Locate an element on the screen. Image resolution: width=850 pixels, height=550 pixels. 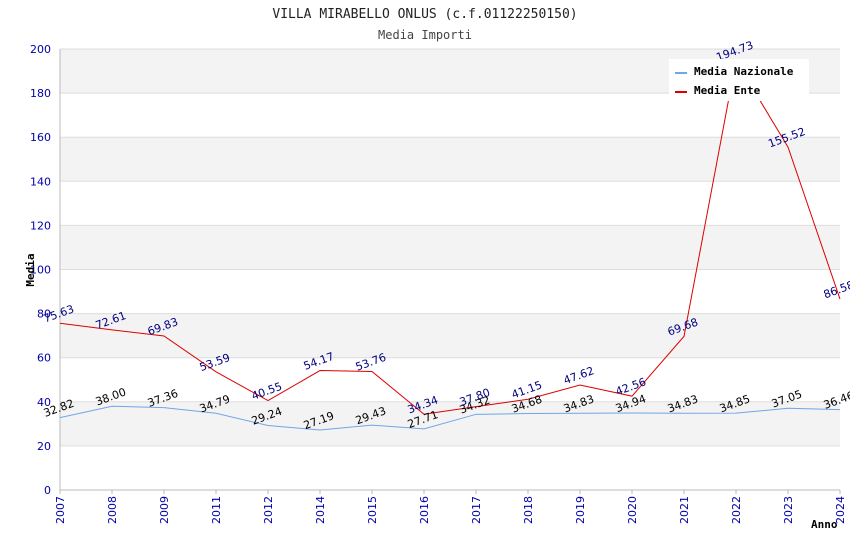
y-tick-label: 20 is located at coordinates (44, 446).